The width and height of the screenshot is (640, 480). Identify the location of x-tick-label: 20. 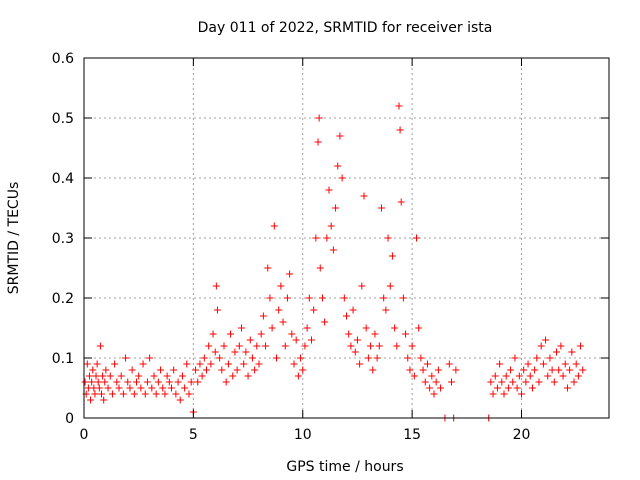
(522, 435).